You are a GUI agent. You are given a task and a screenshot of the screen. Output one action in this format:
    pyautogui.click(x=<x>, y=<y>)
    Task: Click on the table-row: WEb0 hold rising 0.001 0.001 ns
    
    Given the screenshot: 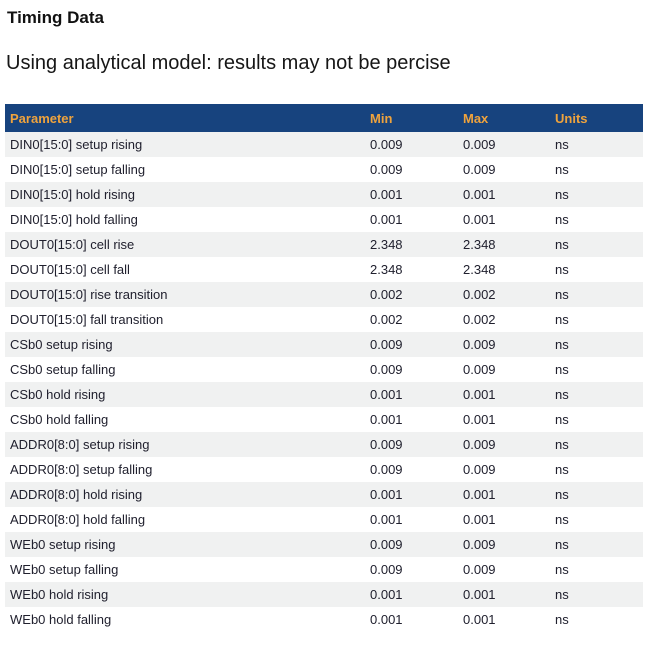 What is the action you would take?
    pyautogui.click(x=324, y=594)
    